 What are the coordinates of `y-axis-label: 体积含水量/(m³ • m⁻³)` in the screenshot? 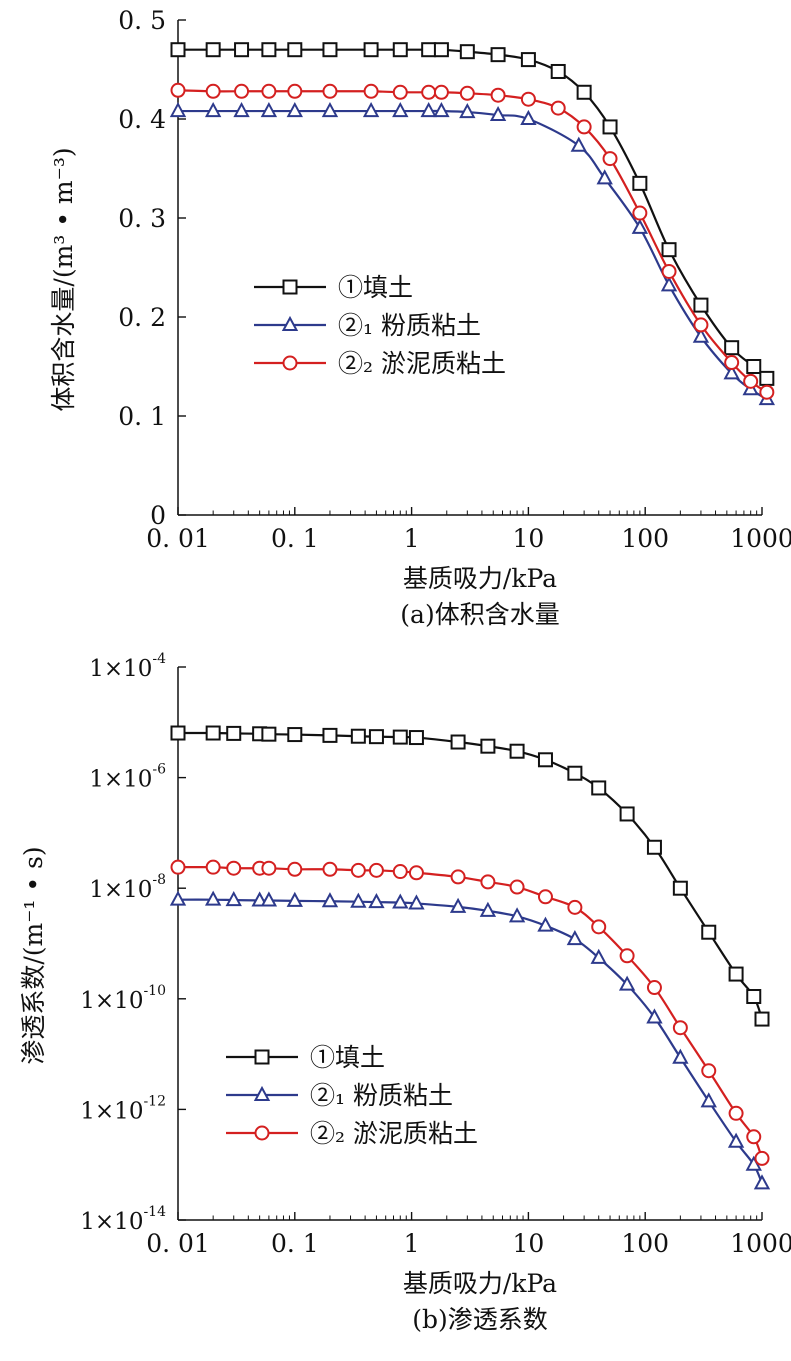 It's located at (63, 279).